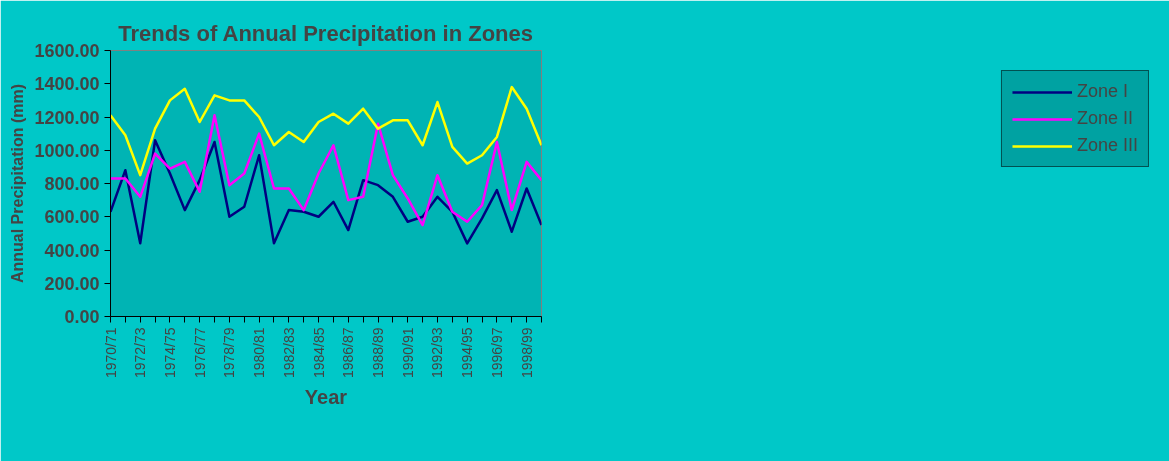 The width and height of the screenshot is (1169, 461). Describe the element at coordinates (18, 183) in the screenshot. I see `y-axis-title: Annual Precipitation (mm)` at that location.